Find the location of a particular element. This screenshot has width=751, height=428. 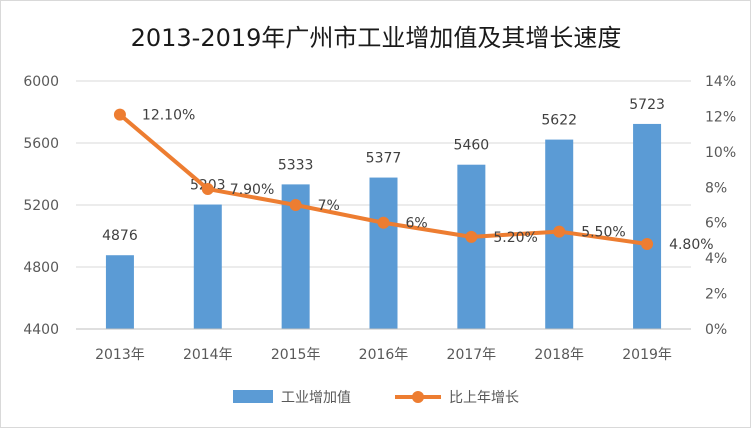

x-tick-label: 2016年 is located at coordinates (384, 355).